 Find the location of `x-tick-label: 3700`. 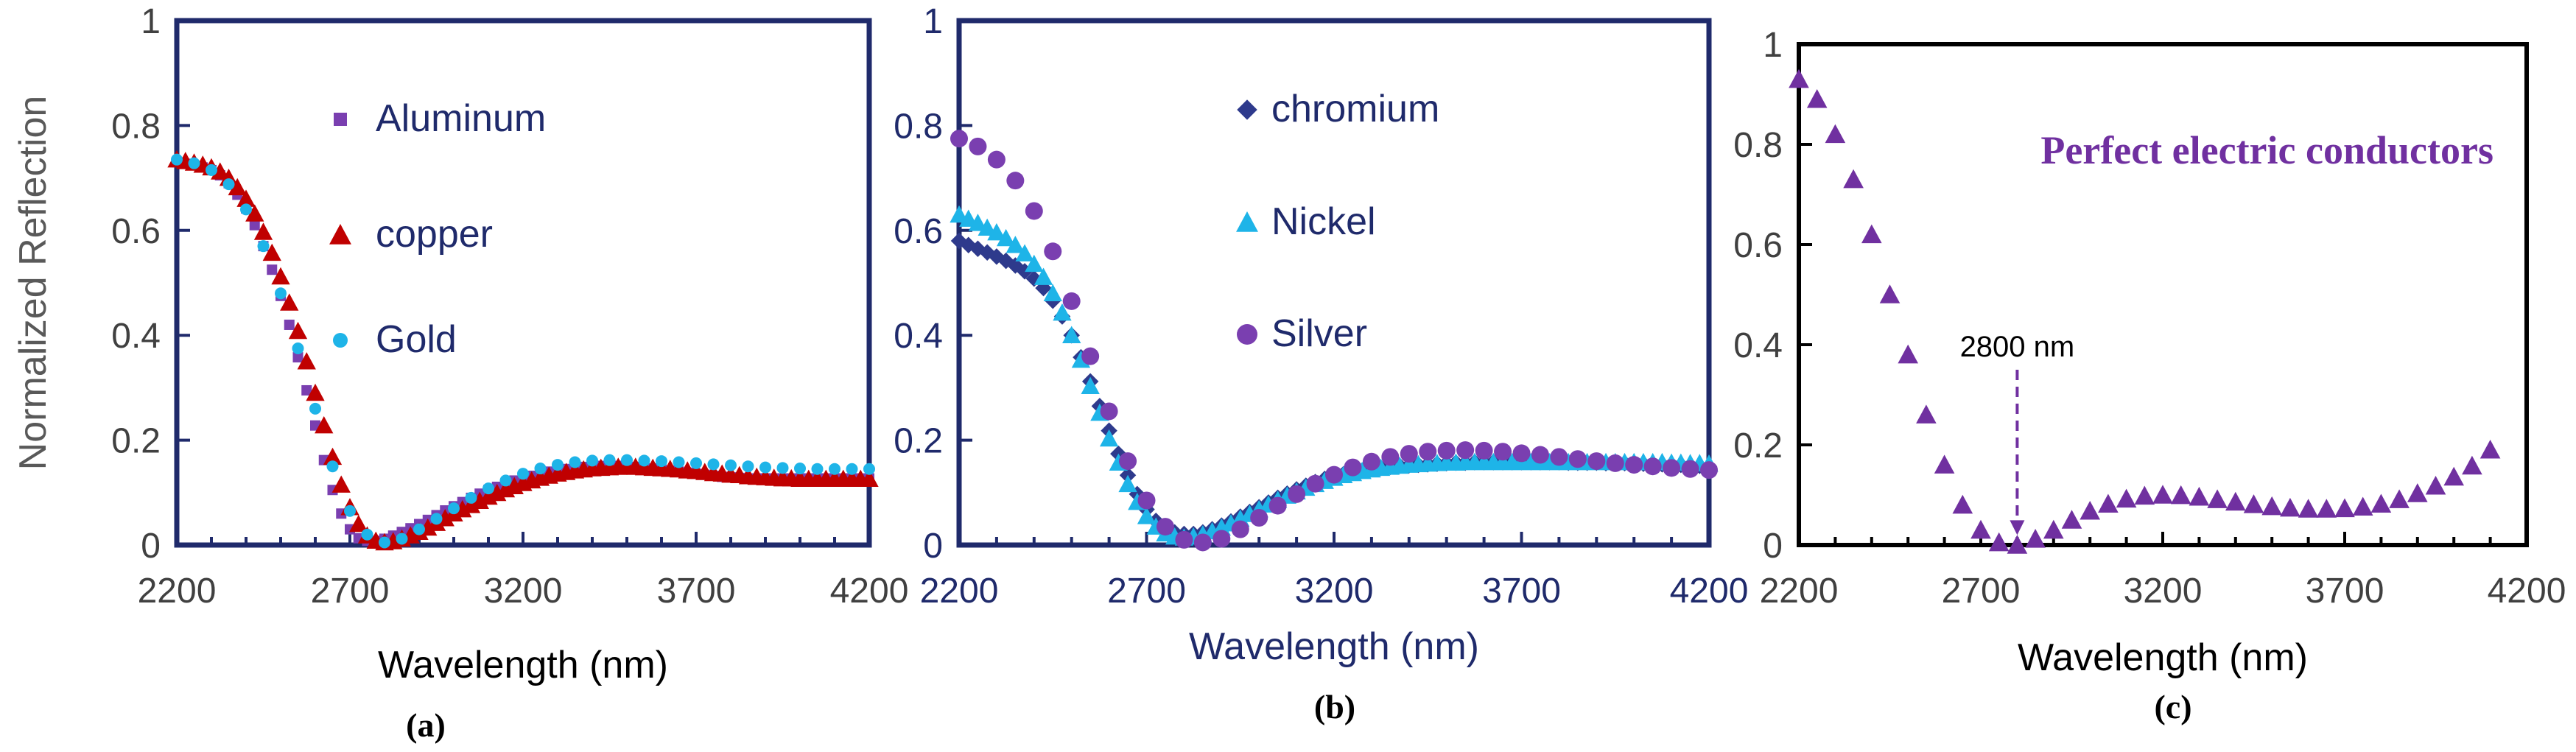

x-tick-label: 3700 is located at coordinates (2345, 591).